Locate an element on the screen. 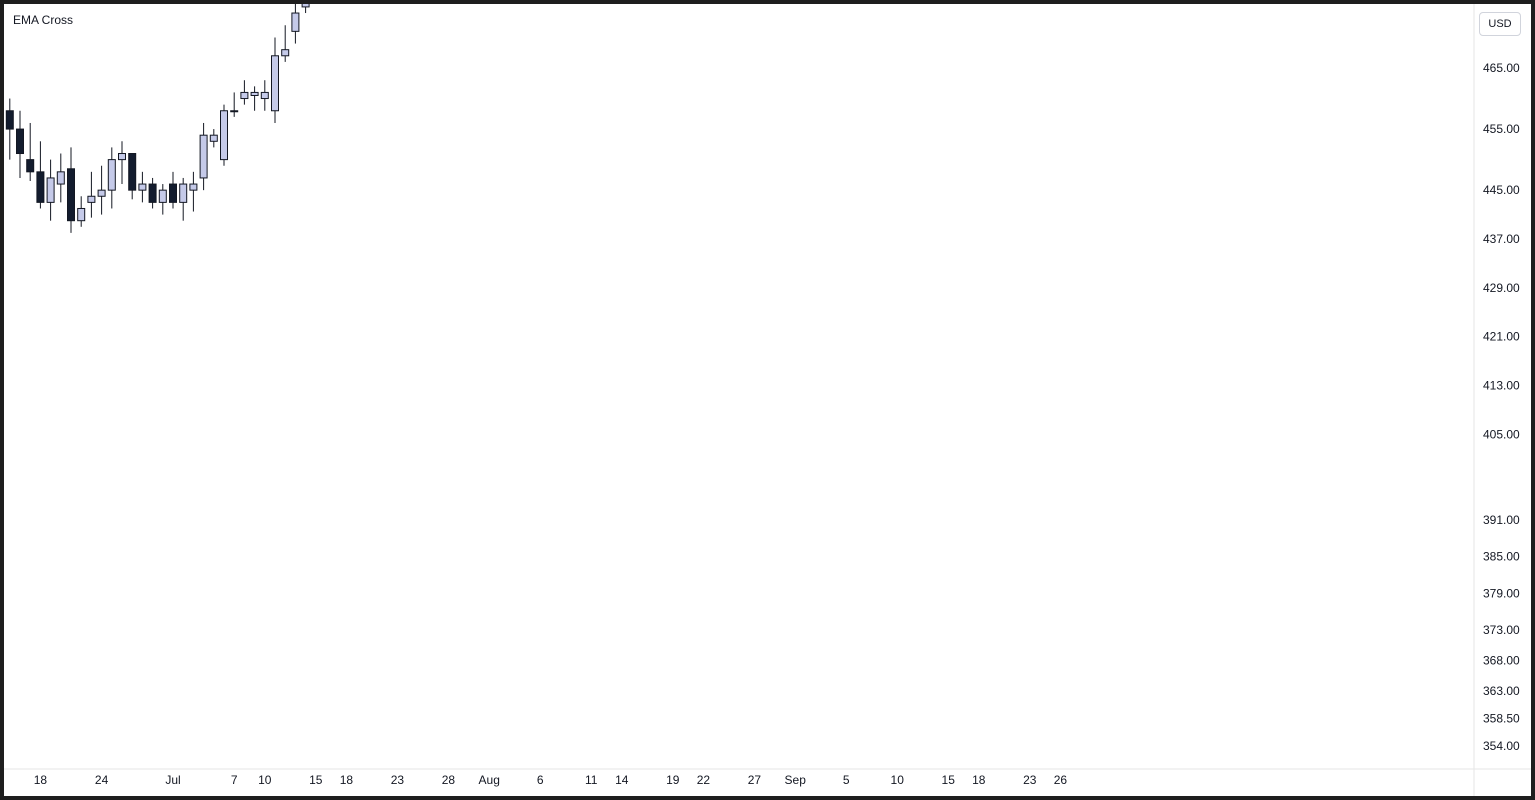  time-tick-label: 7 is located at coordinates (234, 780).